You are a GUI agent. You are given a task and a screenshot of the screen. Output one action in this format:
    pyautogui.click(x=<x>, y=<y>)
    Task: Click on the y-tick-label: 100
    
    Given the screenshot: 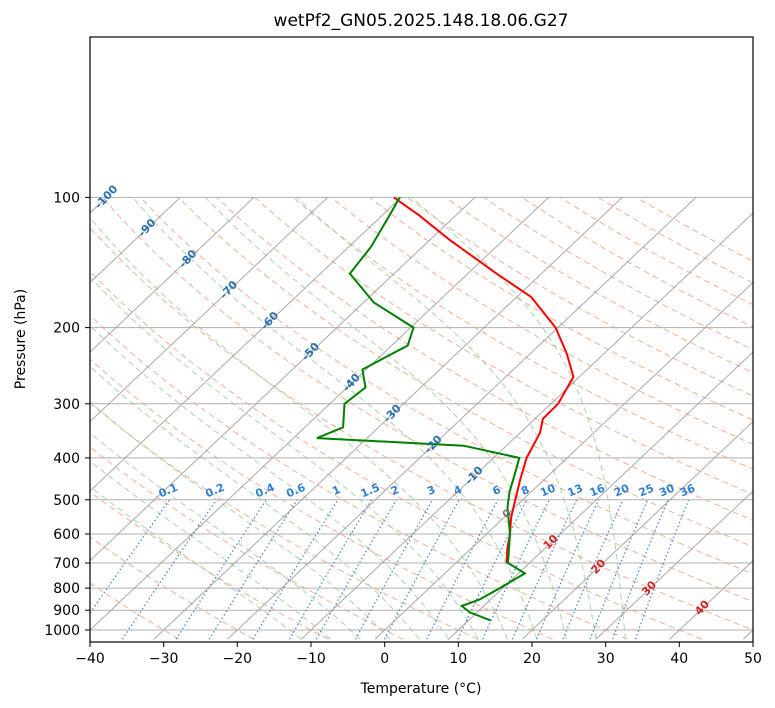 What is the action you would take?
    pyautogui.click(x=66, y=198)
    